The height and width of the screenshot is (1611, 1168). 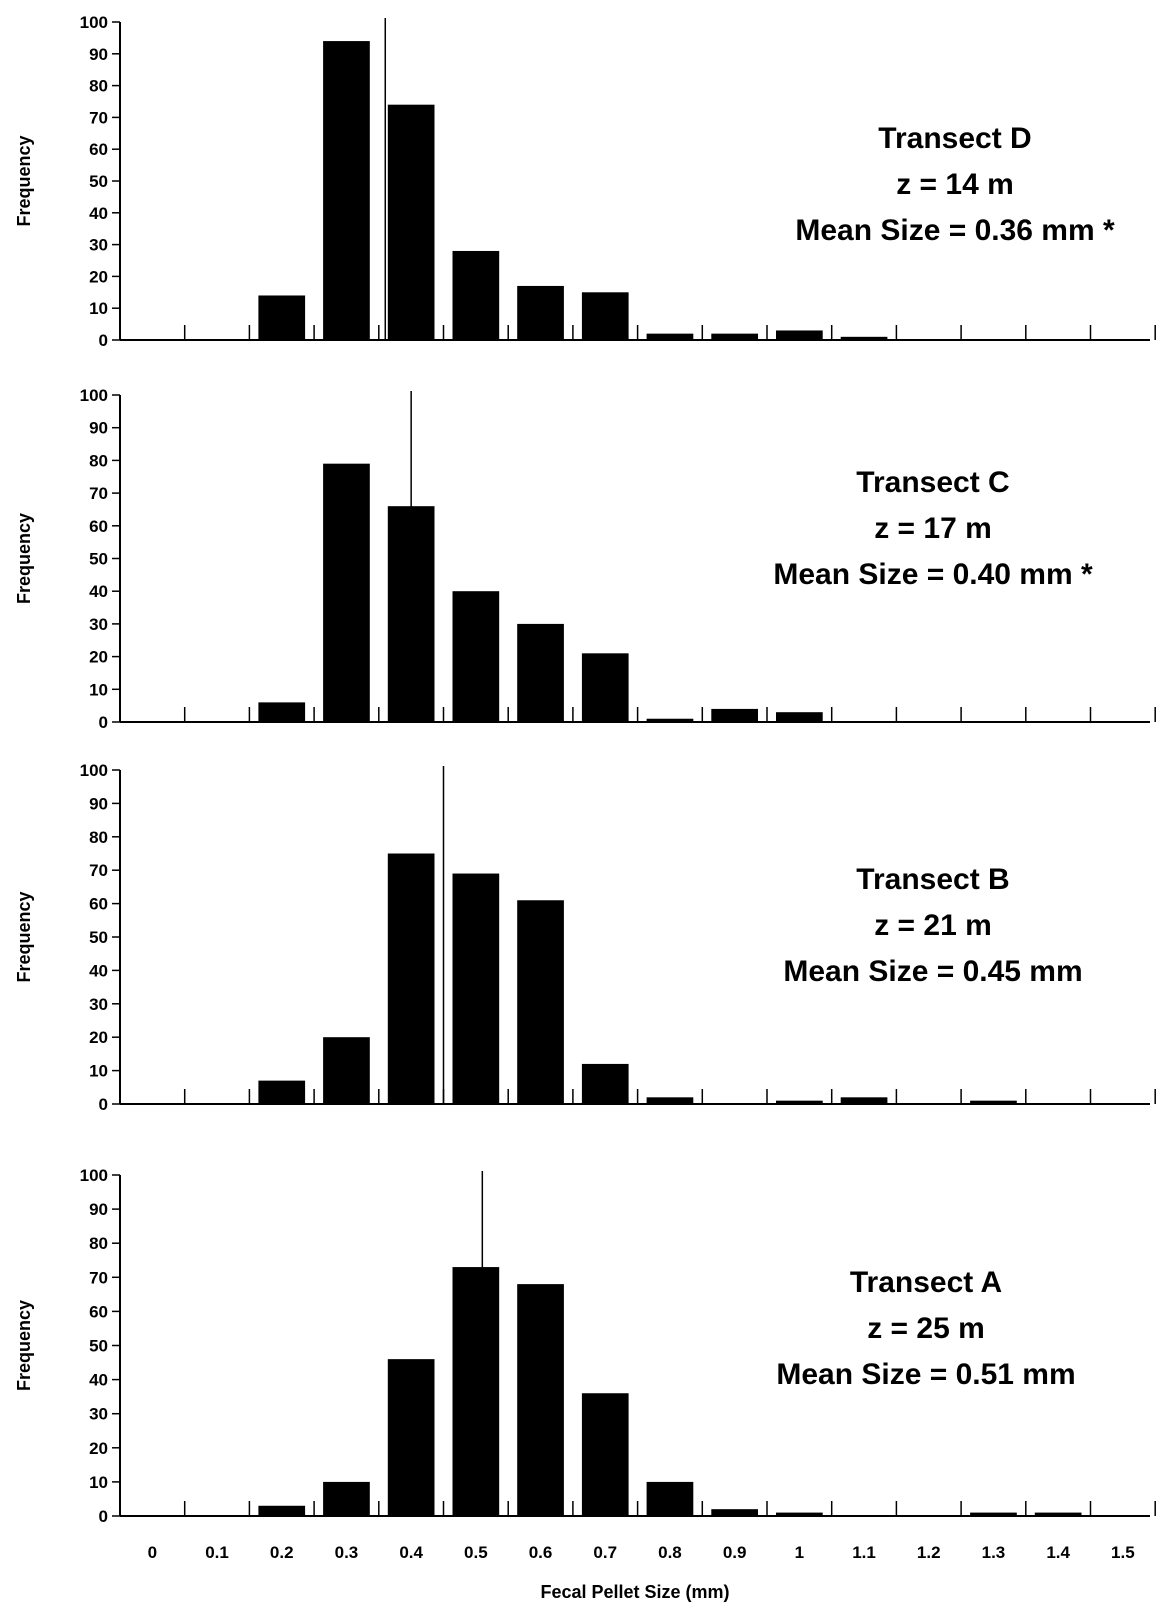 I want to click on bar-1.4, so click(x=1058, y=1514).